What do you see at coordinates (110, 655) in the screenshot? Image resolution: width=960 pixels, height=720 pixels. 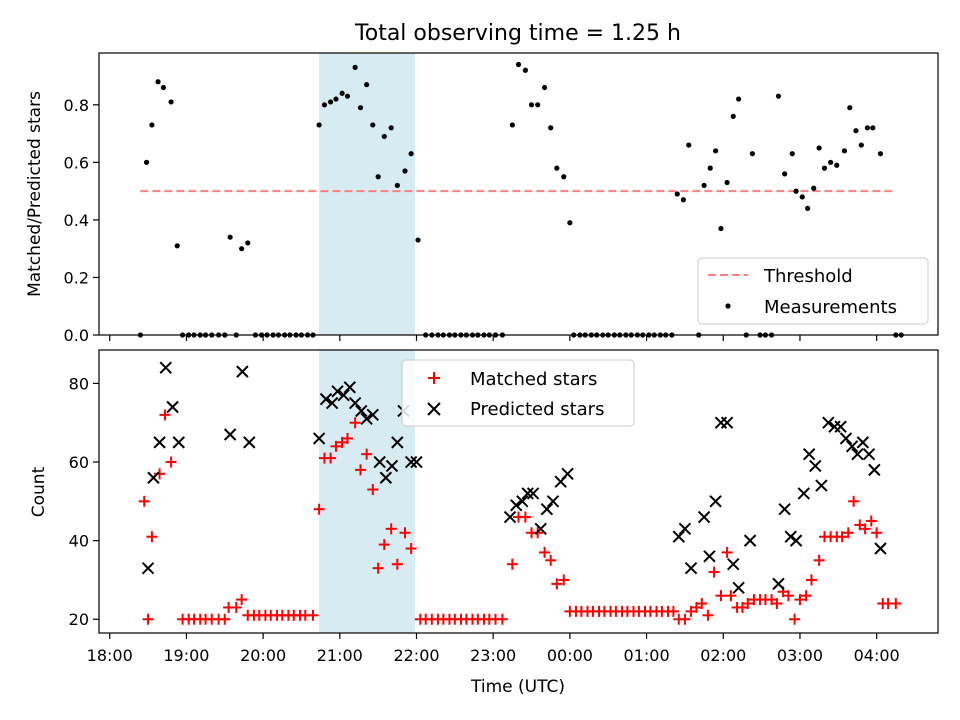 I see `x-tick-label: 18:00` at bounding box center [110, 655].